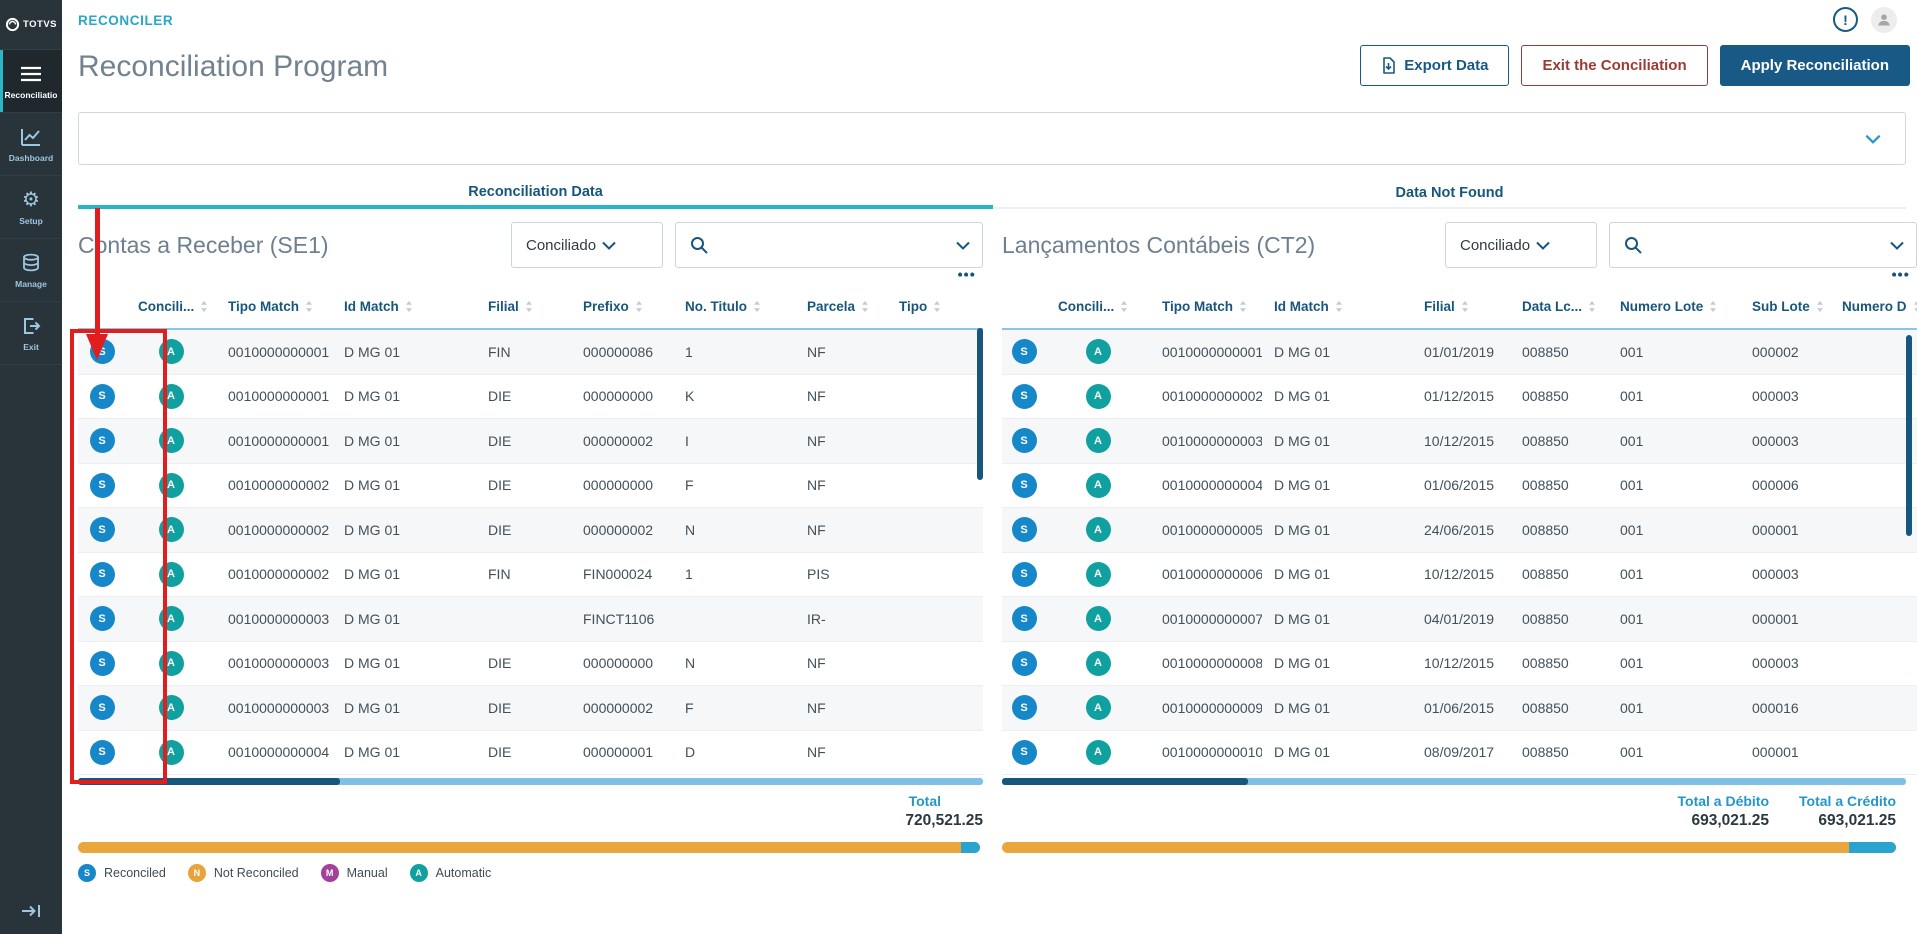 The height and width of the screenshot is (934, 1917). What do you see at coordinates (935, 306) in the screenshot?
I see `column-header-tipo: Tipo` at bounding box center [935, 306].